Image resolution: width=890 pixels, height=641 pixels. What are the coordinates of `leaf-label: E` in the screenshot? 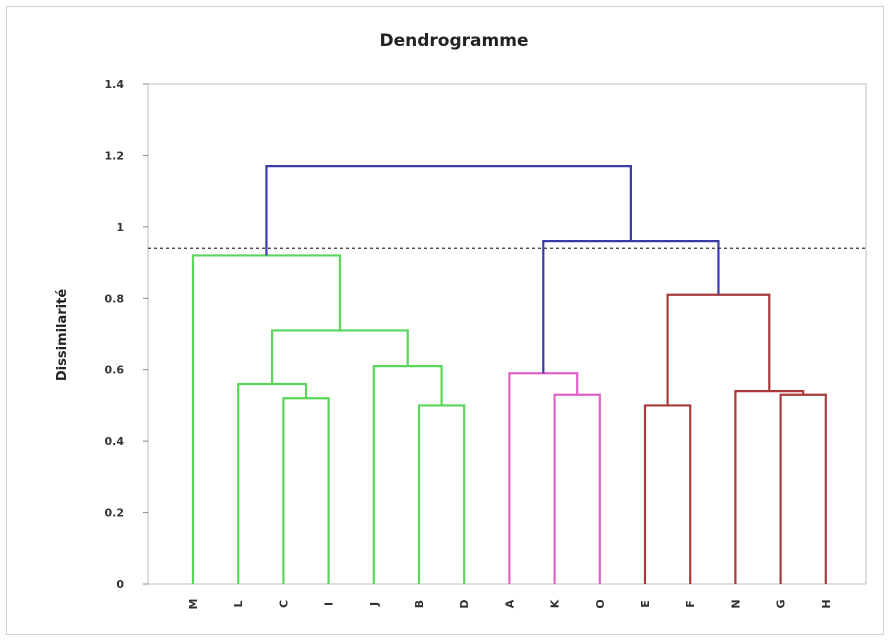 It's located at (645, 604).